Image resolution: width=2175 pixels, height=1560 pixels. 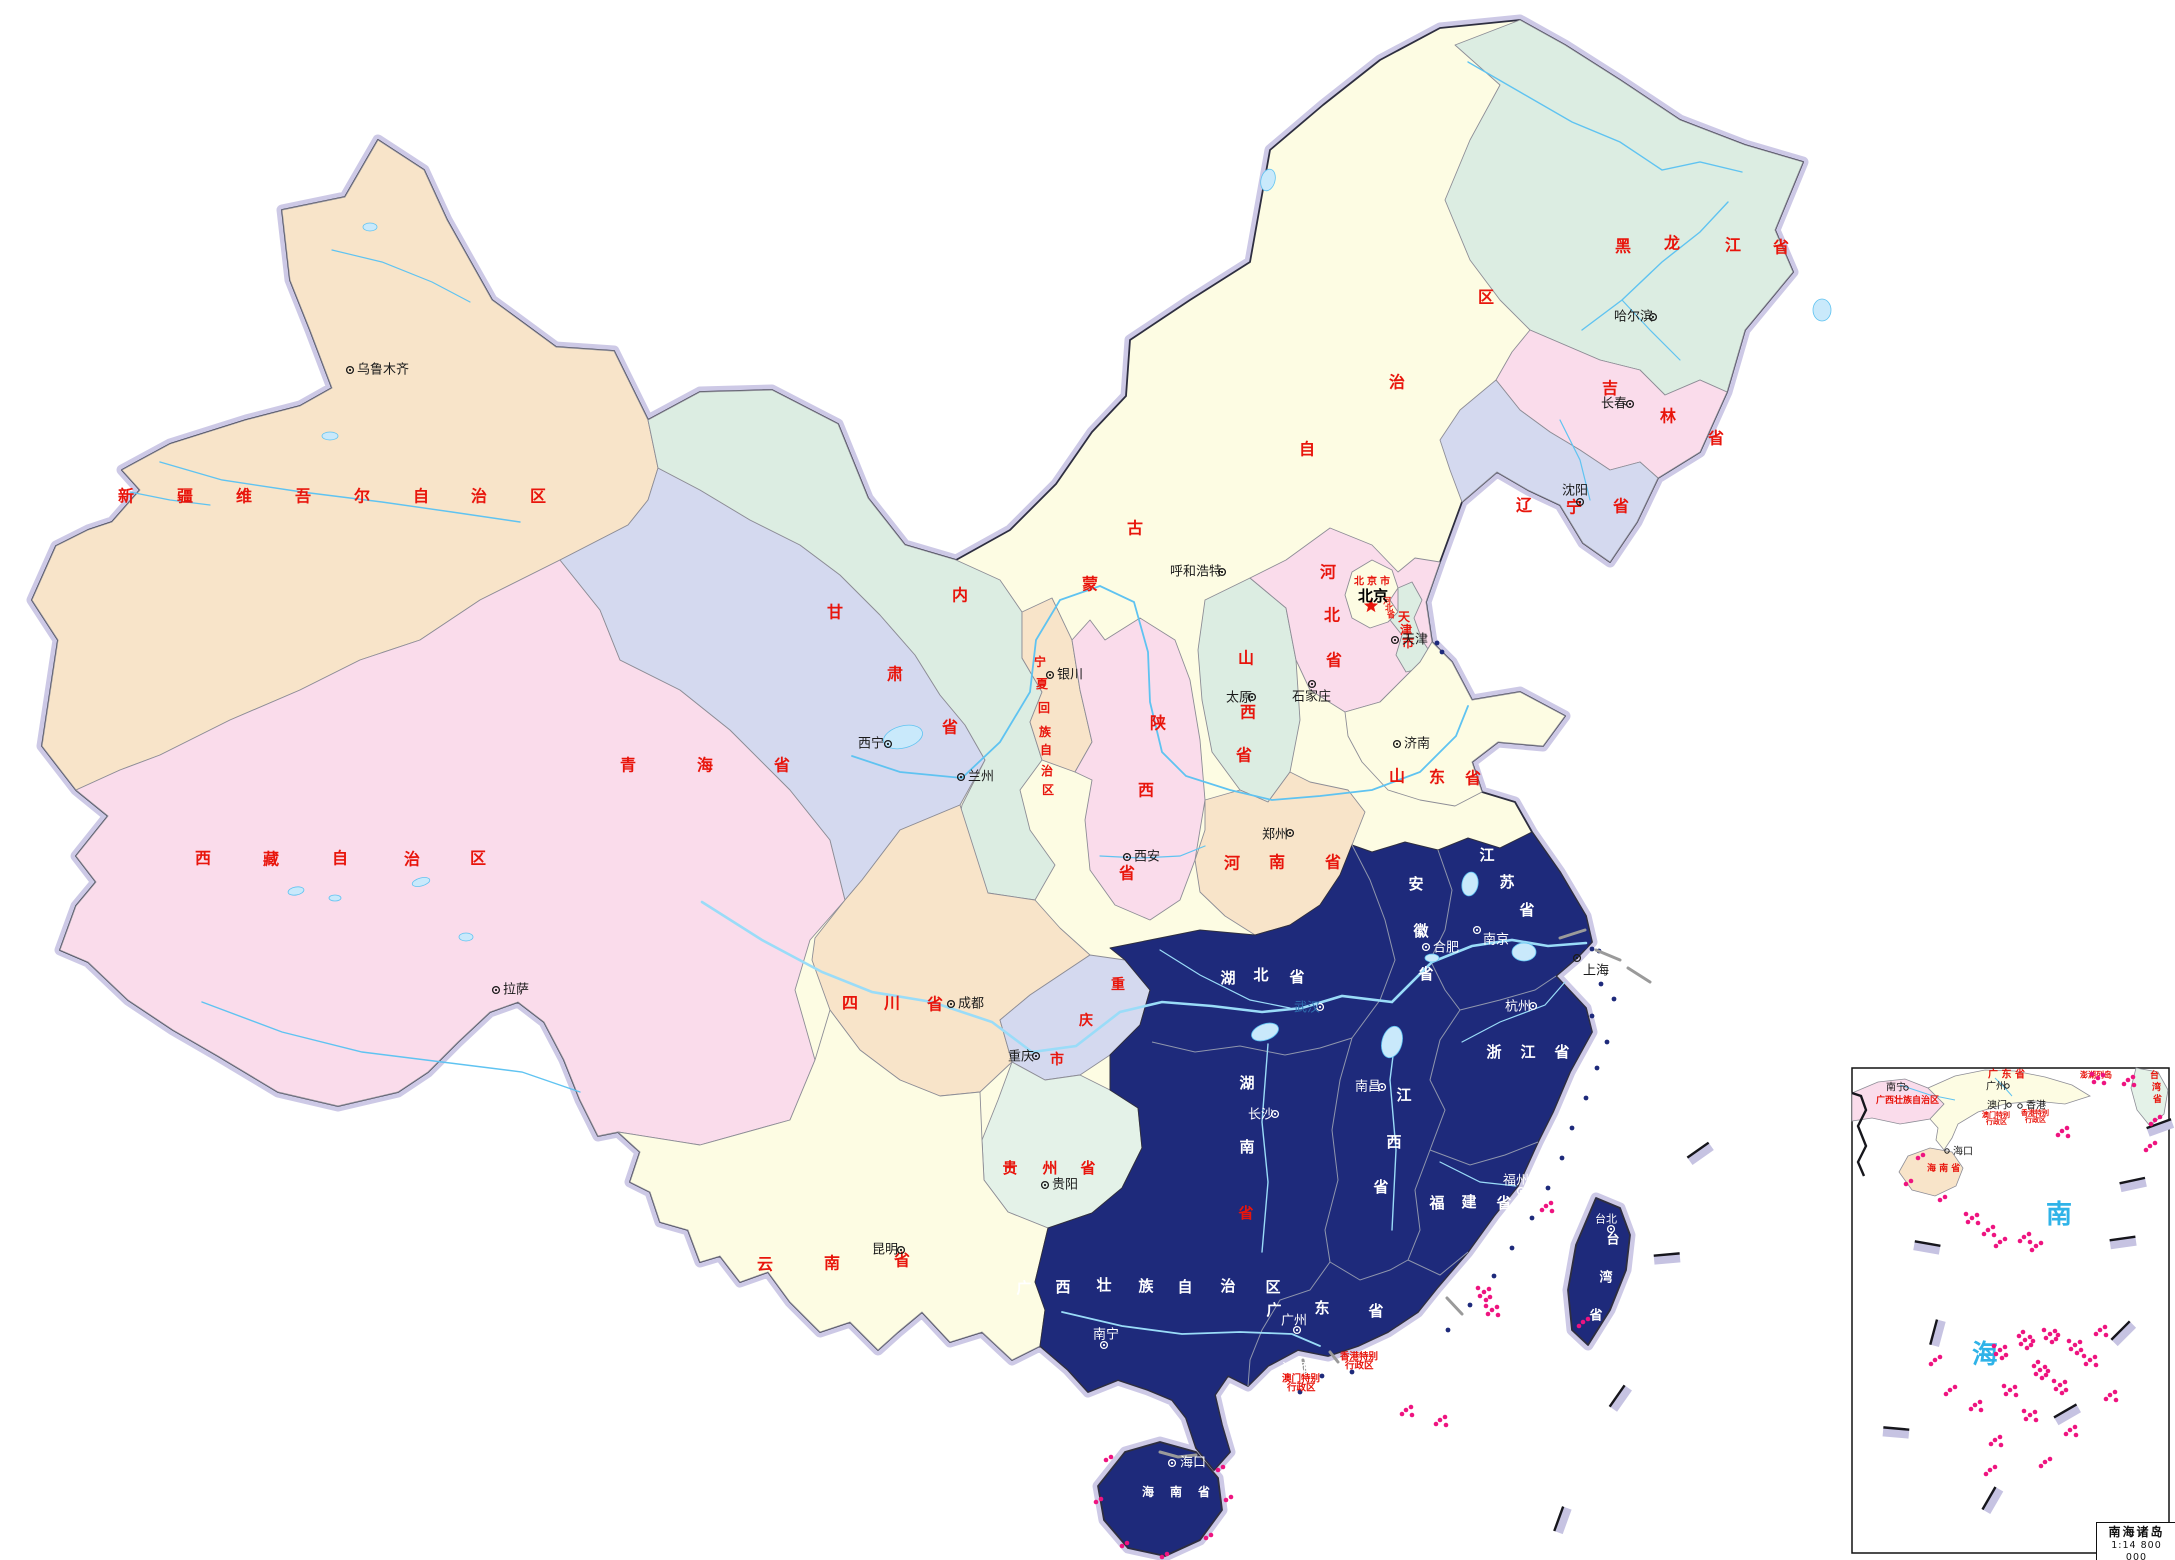 I want to click on city-yinchuan: 银川, so click(x=1064, y=675).